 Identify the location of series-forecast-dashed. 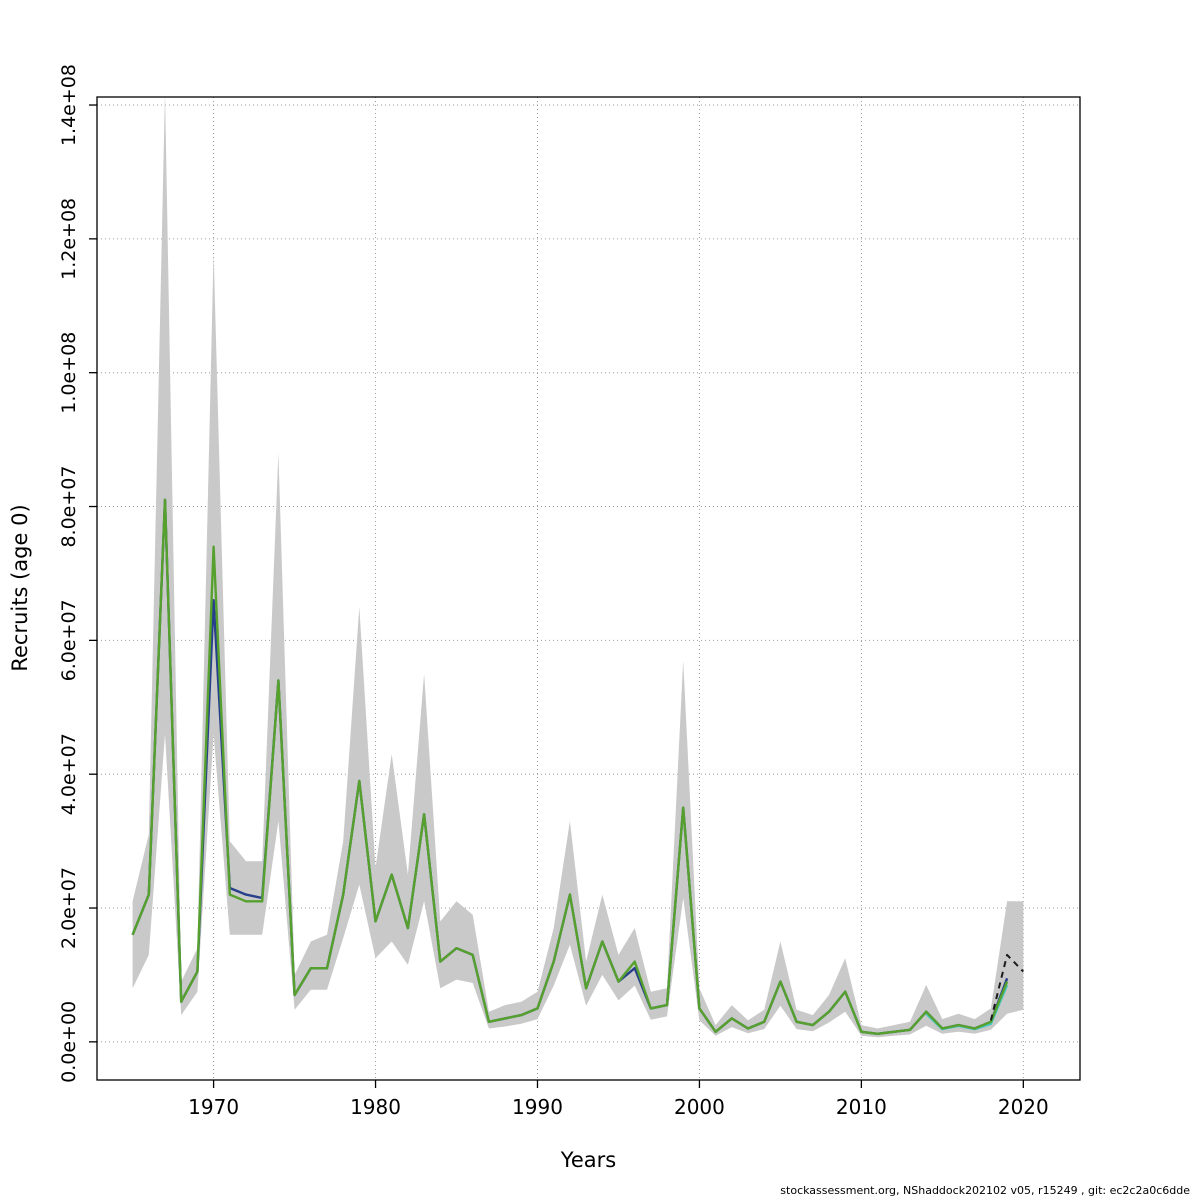
(1007, 987).